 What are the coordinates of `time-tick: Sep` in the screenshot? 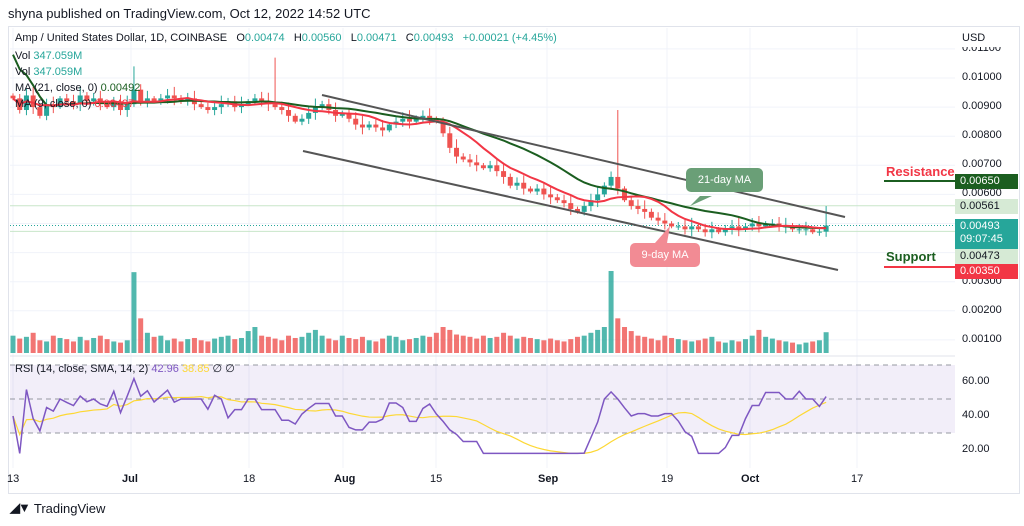 It's located at (548, 479).